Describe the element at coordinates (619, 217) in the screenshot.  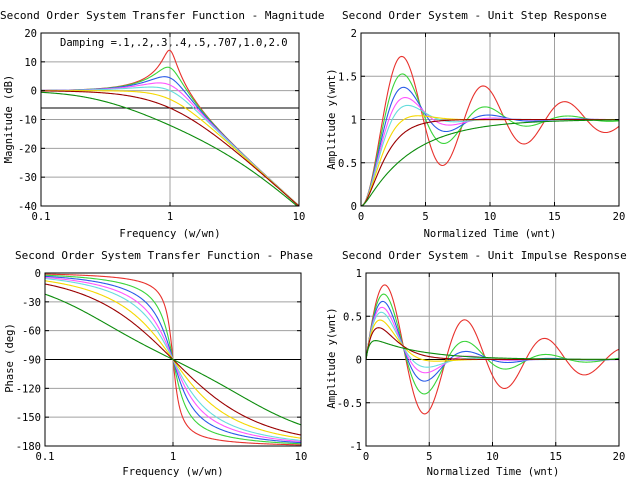
I see `step-xtick-label: 20` at that location.